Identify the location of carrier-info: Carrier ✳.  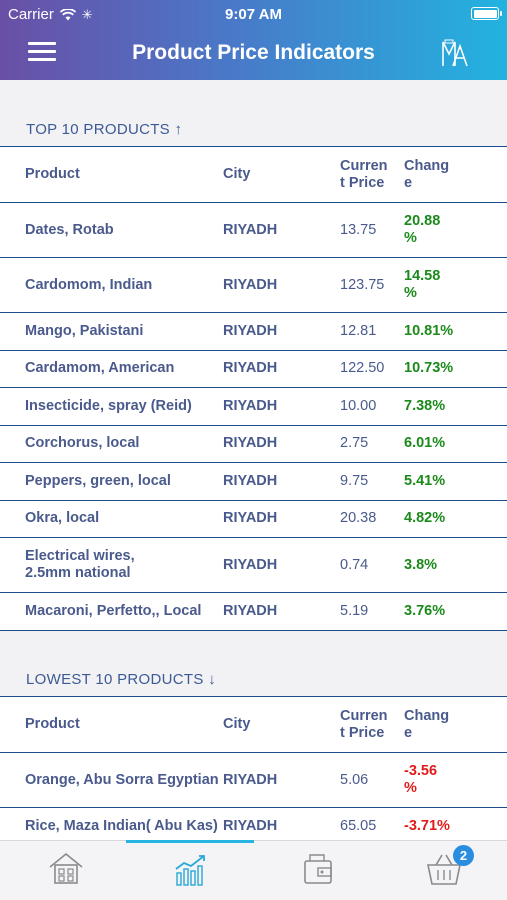
(50, 14).